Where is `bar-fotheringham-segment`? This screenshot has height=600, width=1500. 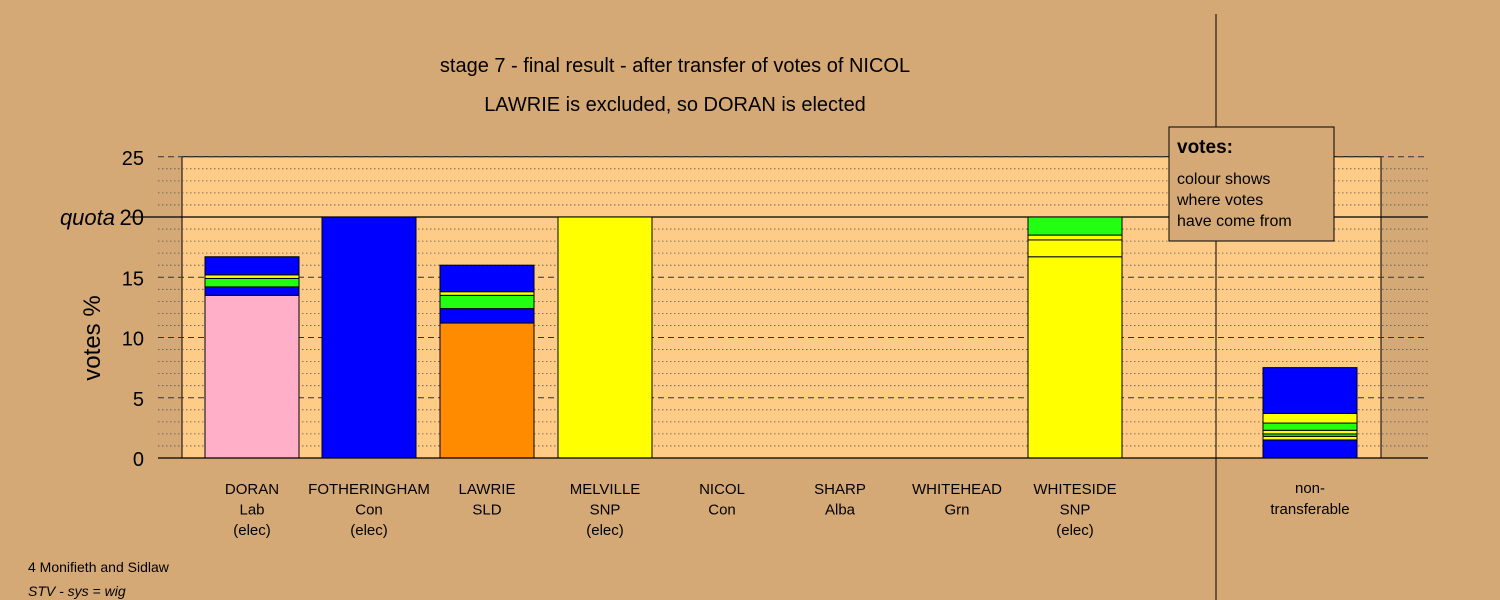 bar-fotheringham-segment is located at coordinates (369, 337).